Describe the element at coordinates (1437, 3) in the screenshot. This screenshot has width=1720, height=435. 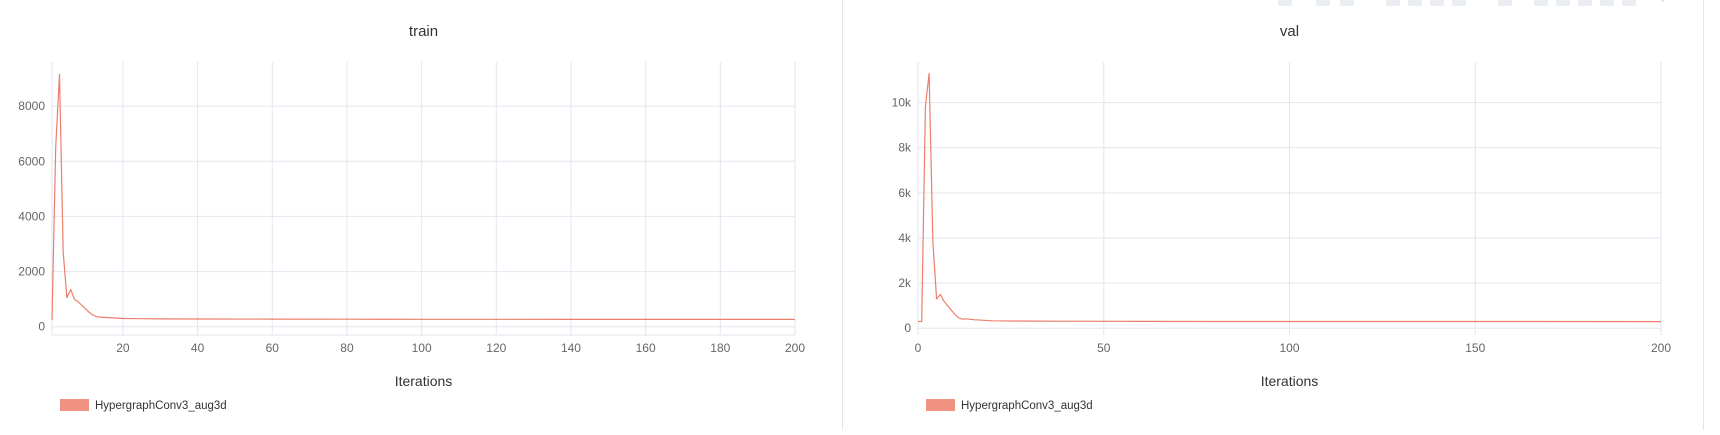
I see `autoscale-icon` at that location.